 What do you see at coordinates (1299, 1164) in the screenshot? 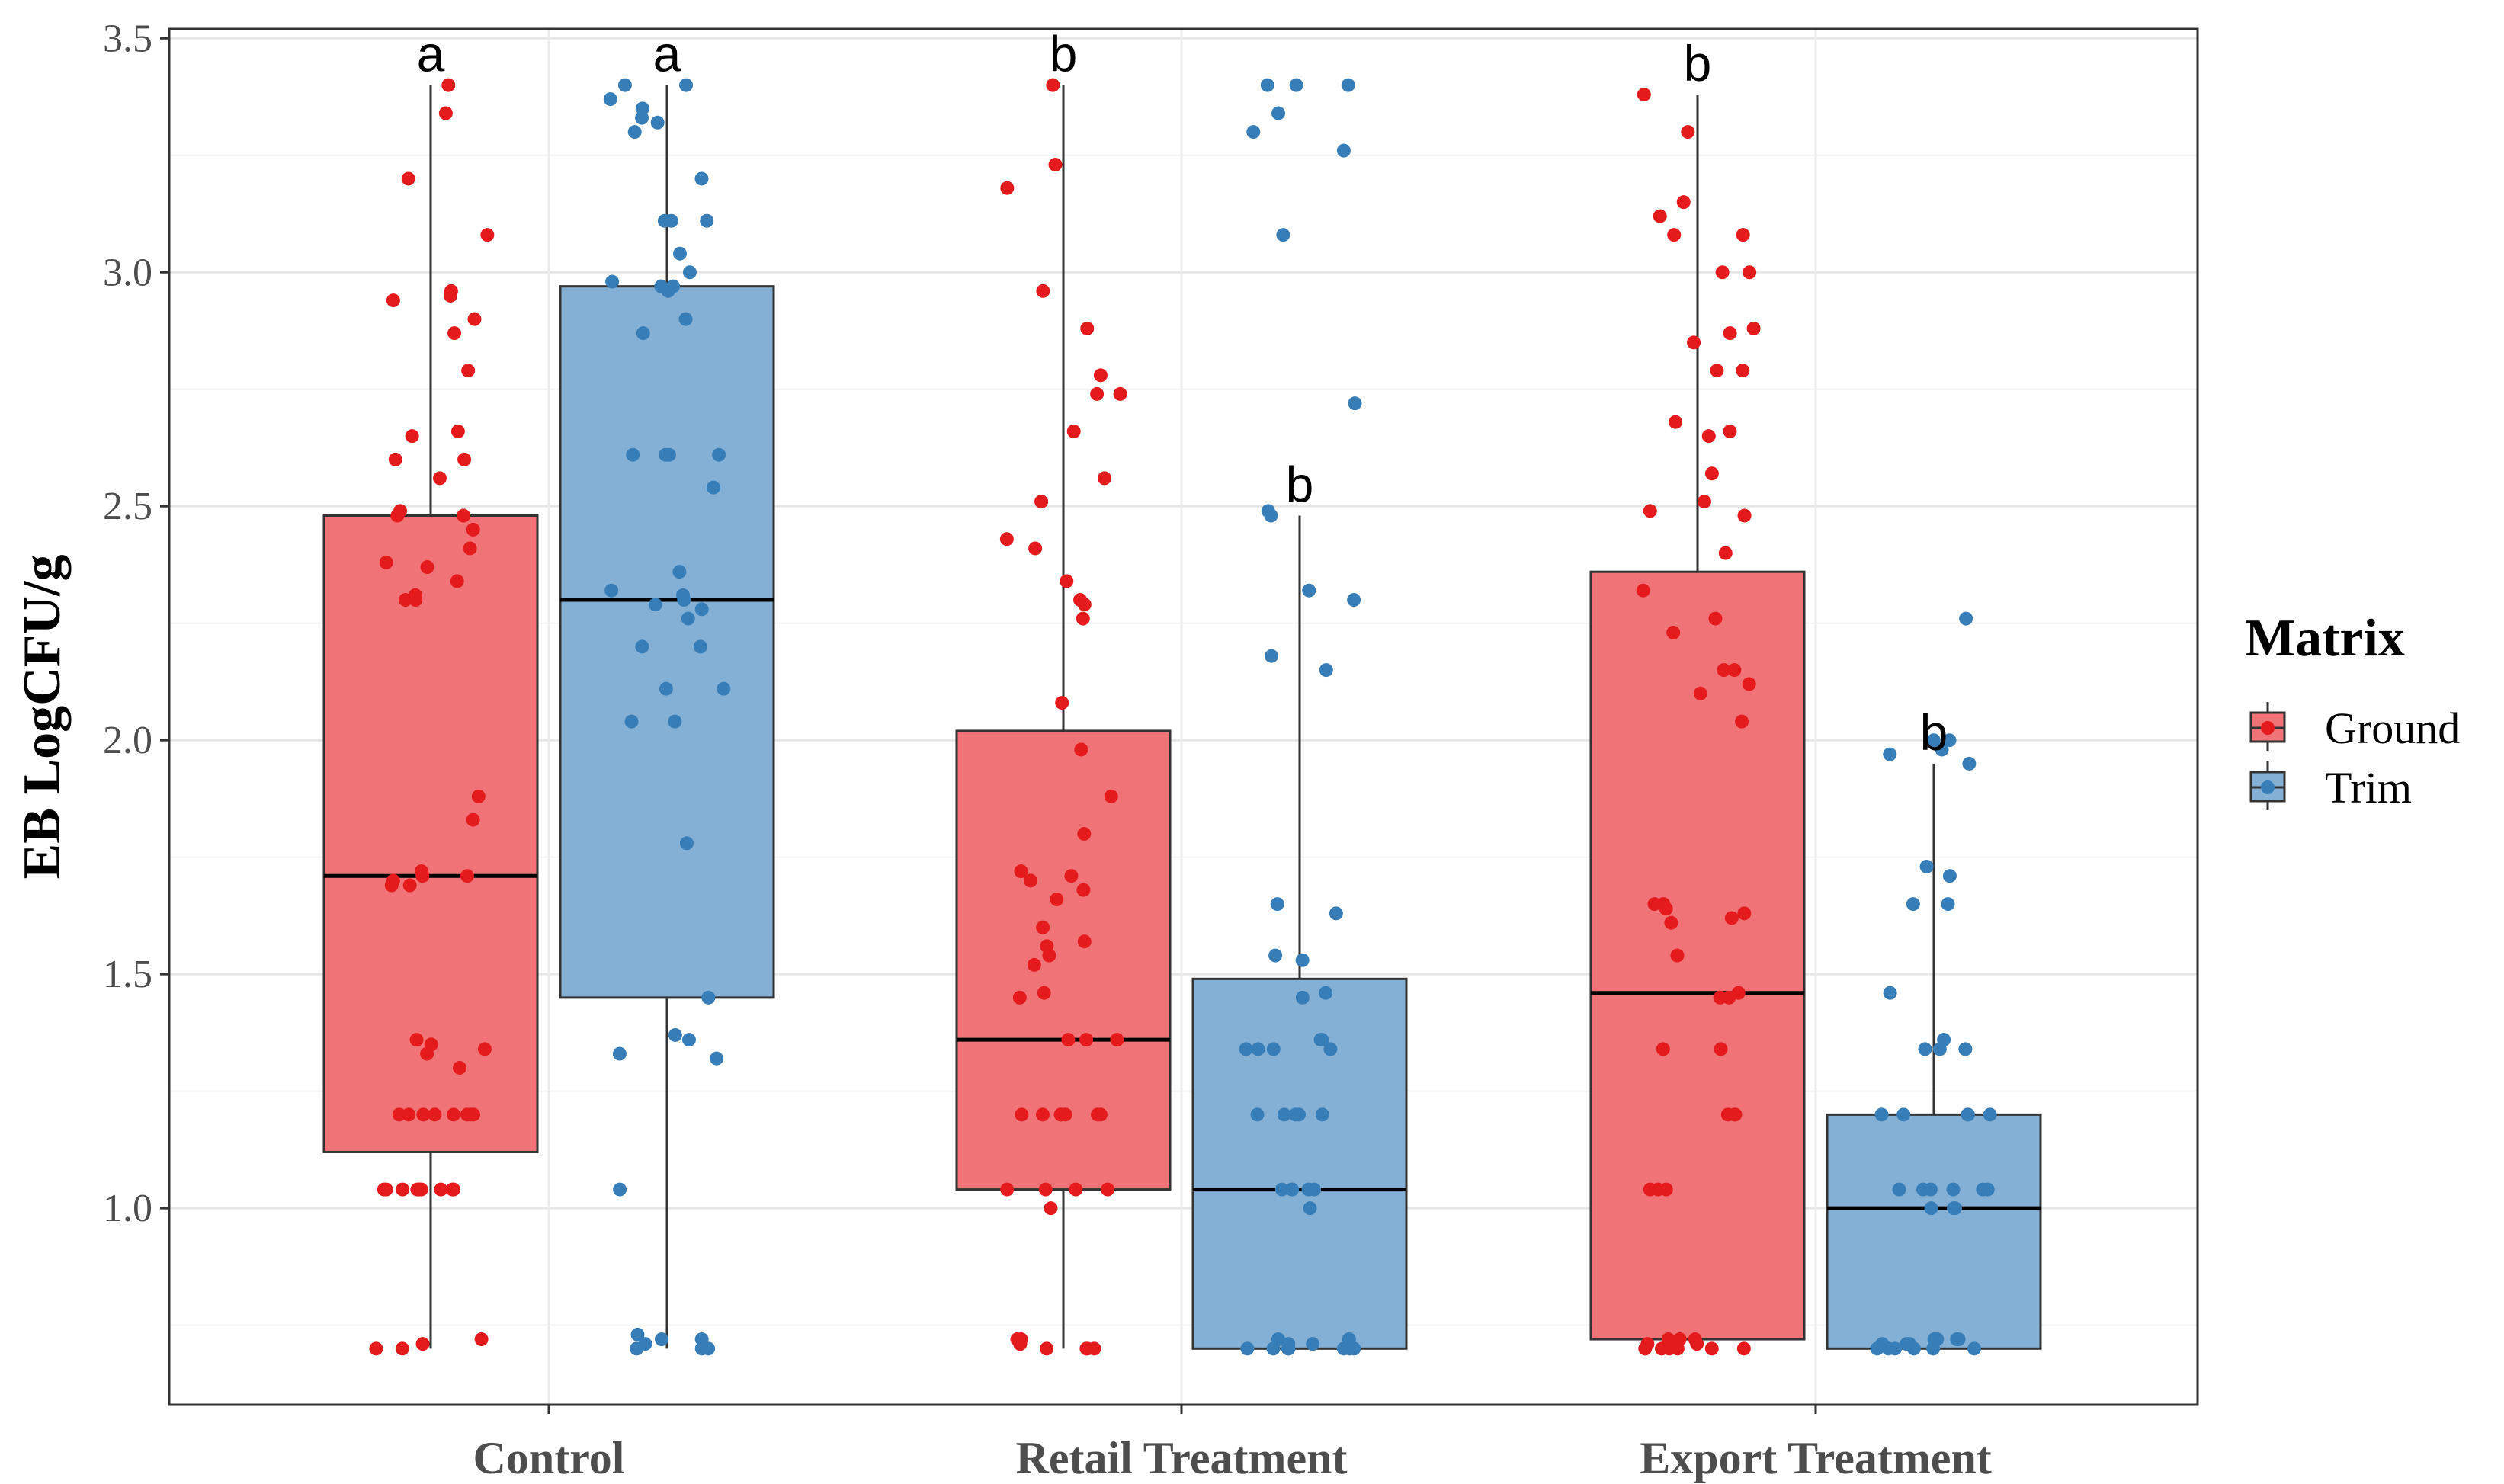
I see `box-body` at bounding box center [1299, 1164].